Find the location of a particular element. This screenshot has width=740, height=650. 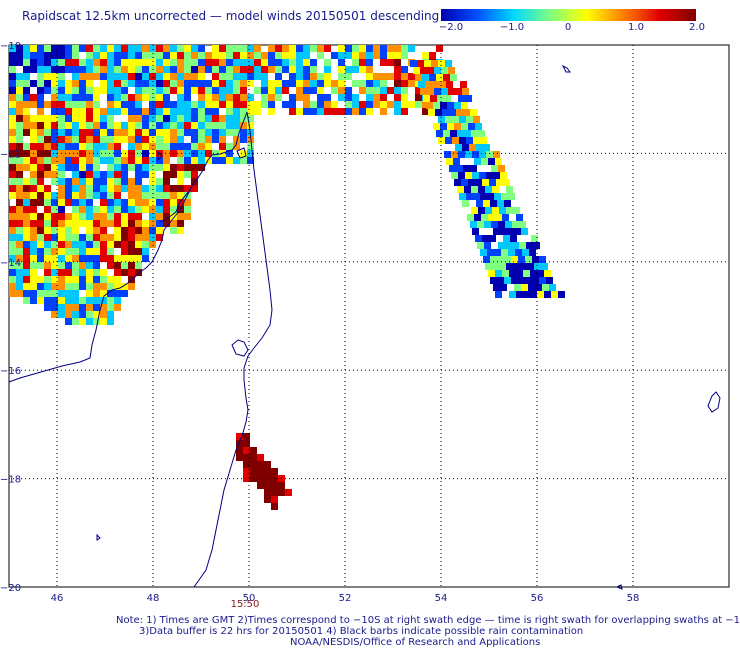

colorbar-tick: 2.0 is located at coordinates (697, 27).